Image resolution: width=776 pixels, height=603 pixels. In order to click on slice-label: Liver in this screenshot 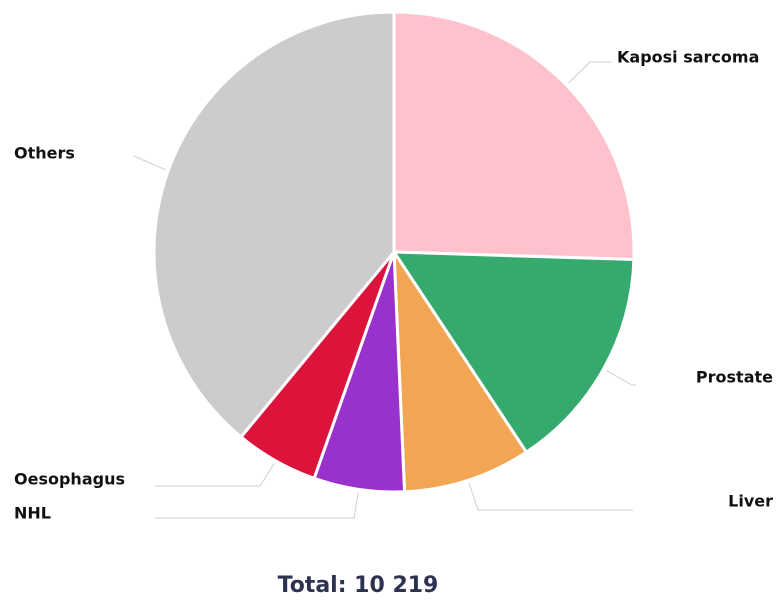, I will do `click(750, 501)`.